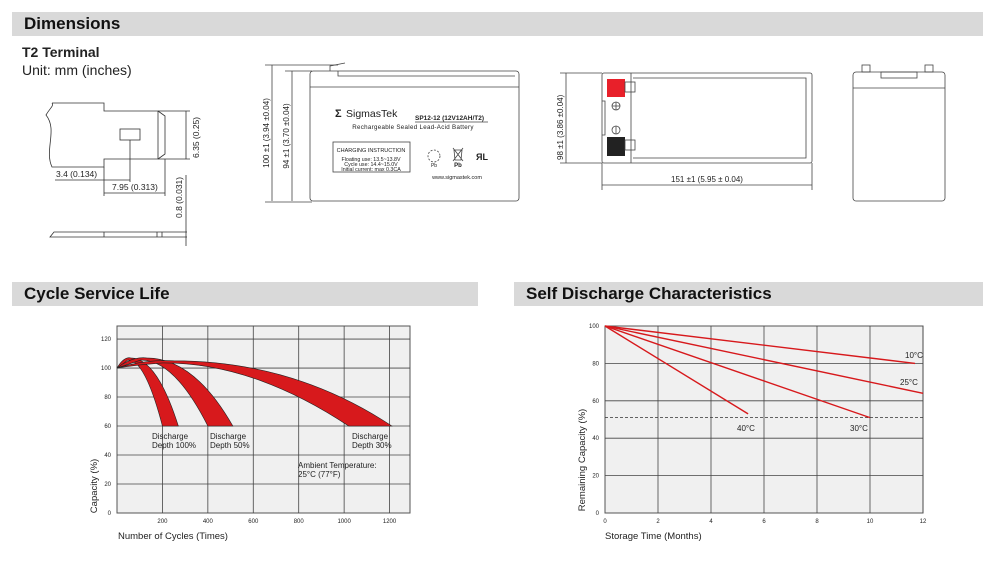 This screenshot has height=568, width=1000. What do you see at coordinates (413, 127) in the screenshot?
I see `battery-description: Rechargeable Sealed Lead-Acid Battery` at bounding box center [413, 127].